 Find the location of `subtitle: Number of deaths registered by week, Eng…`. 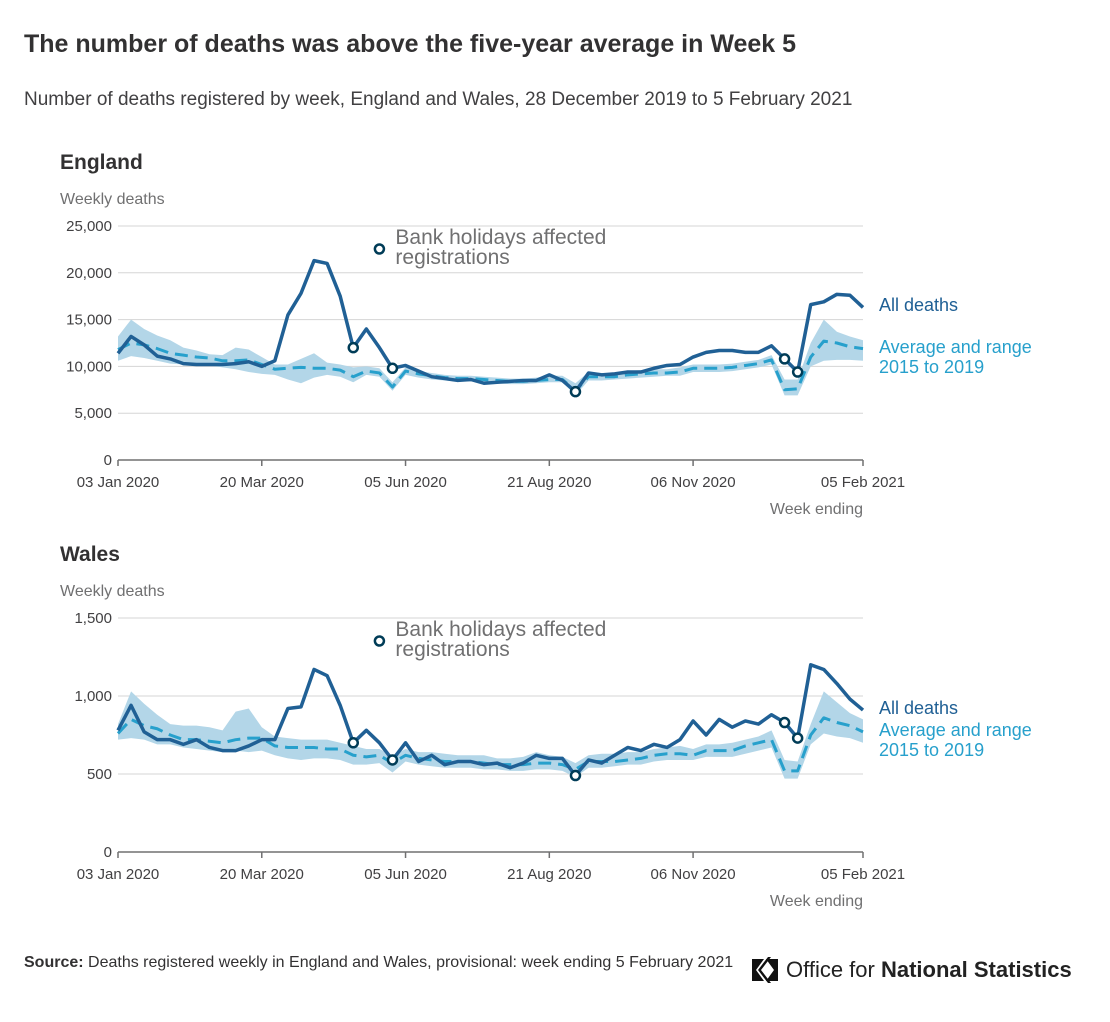

subtitle: Number of deaths registered by week, Eng… is located at coordinates (438, 99).